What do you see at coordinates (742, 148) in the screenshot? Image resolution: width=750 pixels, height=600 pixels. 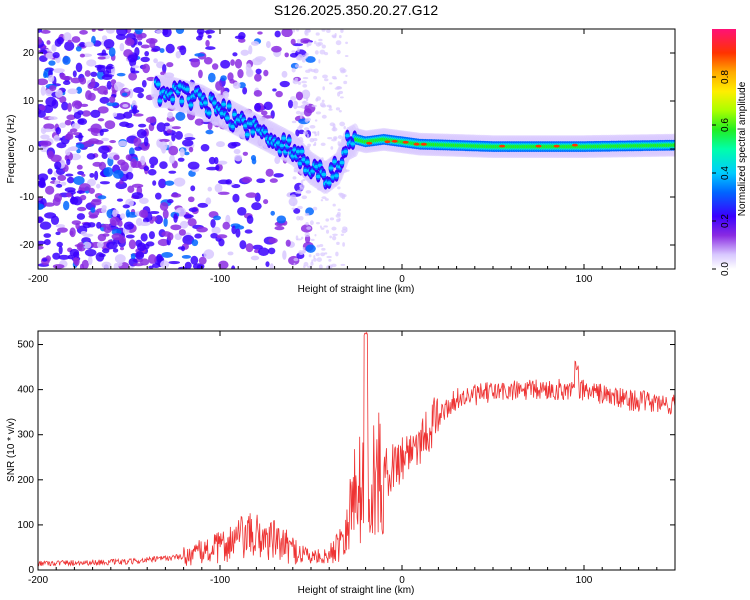 I see `colorbar-label: Normalized spectral amplitude` at bounding box center [742, 148].